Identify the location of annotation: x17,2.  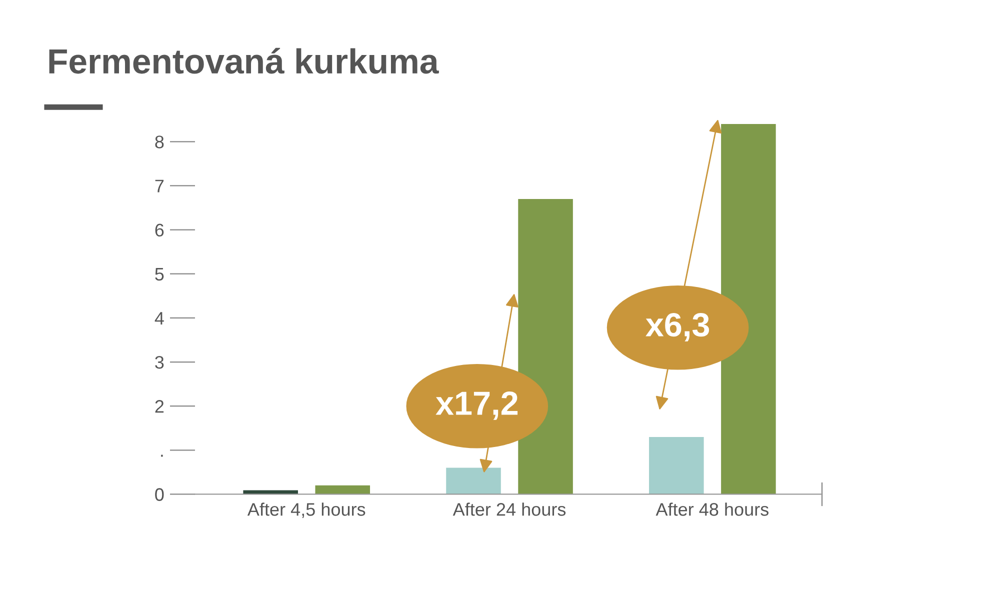
(477, 405).